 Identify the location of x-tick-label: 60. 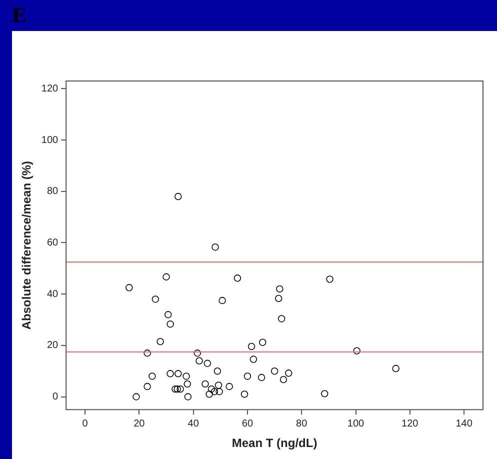
(248, 424).